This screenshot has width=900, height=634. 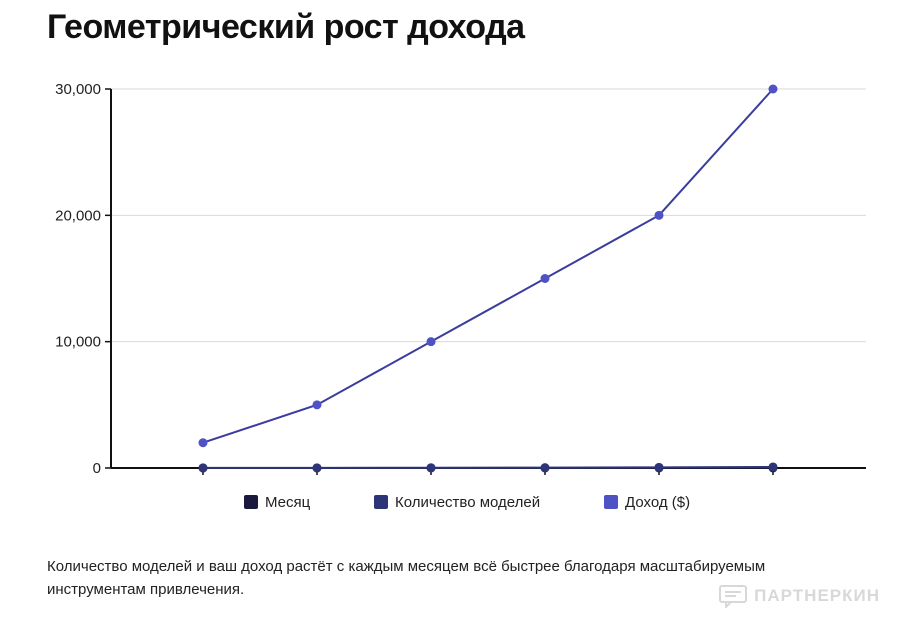 What do you see at coordinates (78, 89) in the screenshot?
I see `y-tick-label: 30,000` at bounding box center [78, 89].